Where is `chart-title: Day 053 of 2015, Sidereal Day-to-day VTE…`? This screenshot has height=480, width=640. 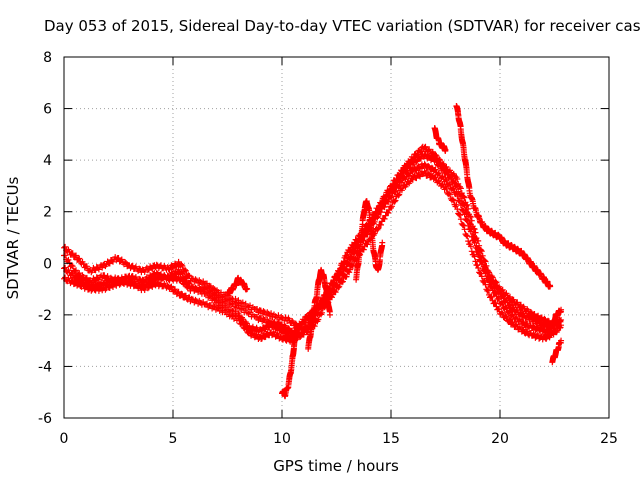
chart-title: Day 053 of 2015, Sidereal Day-to-day VTE… is located at coordinates (342, 26).